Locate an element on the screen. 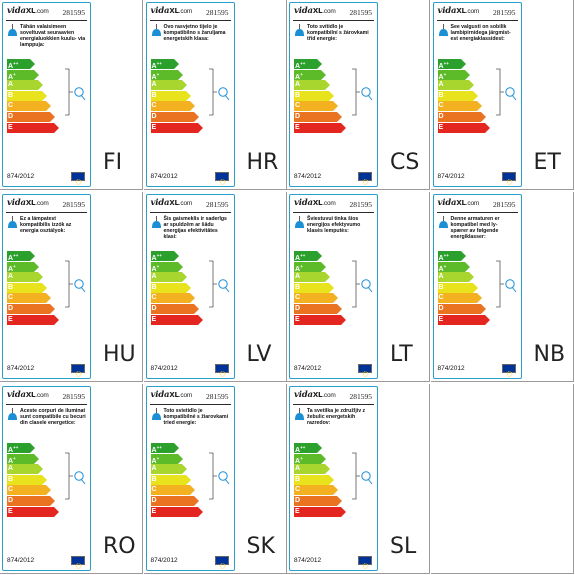  language-code: LT is located at coordinates (401, 354).